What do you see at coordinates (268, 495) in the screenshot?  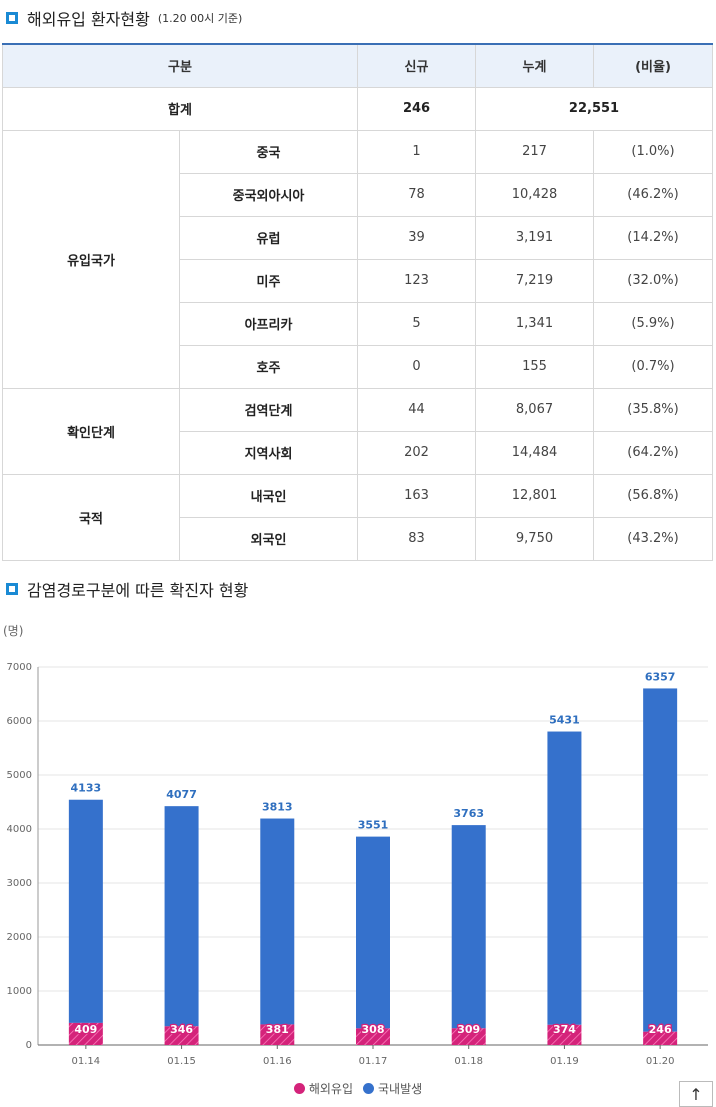 I see `row-name: 내국인` at bounding box center [268, 495].